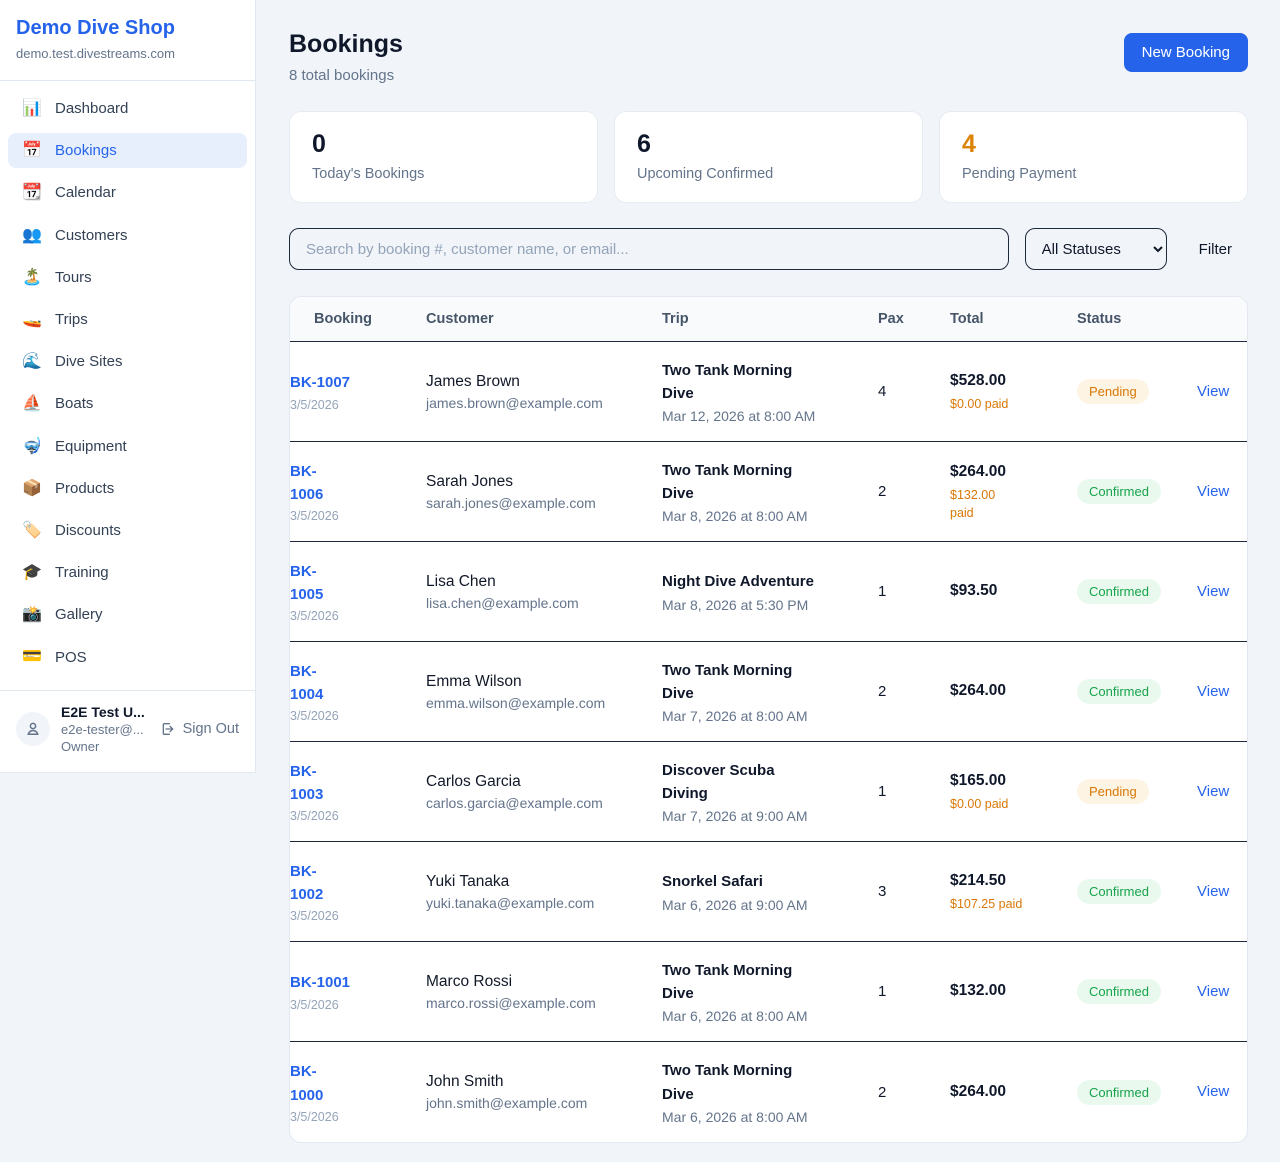 The width and height of the screenshot is (1280, 1162). What do you see at coordinates (127, 530) in the screenshot?
I see `sidebar-item-discounts: 🏷️ Discounts` at bounding box center [127, 530].